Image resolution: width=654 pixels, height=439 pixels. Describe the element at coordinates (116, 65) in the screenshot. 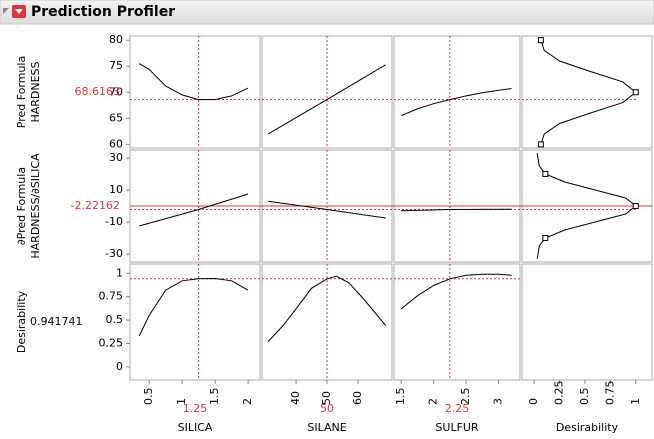

I see `y-tick-label: 75` at that location.